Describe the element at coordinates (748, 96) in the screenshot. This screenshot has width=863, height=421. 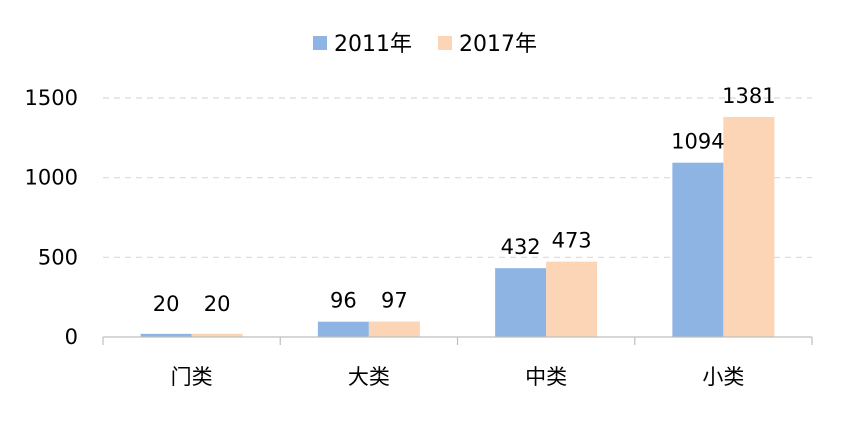
I see `data-label: 1381` at that location.